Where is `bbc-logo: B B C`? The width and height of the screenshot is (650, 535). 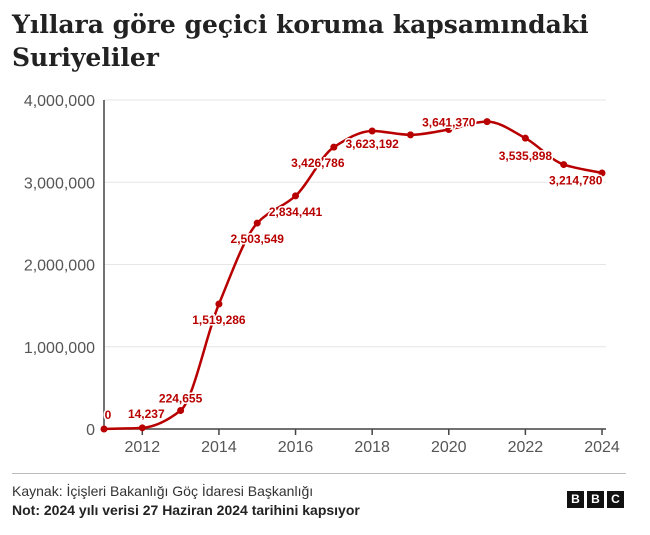
bbc-logo: B B C is located at coordinates (595, 499).